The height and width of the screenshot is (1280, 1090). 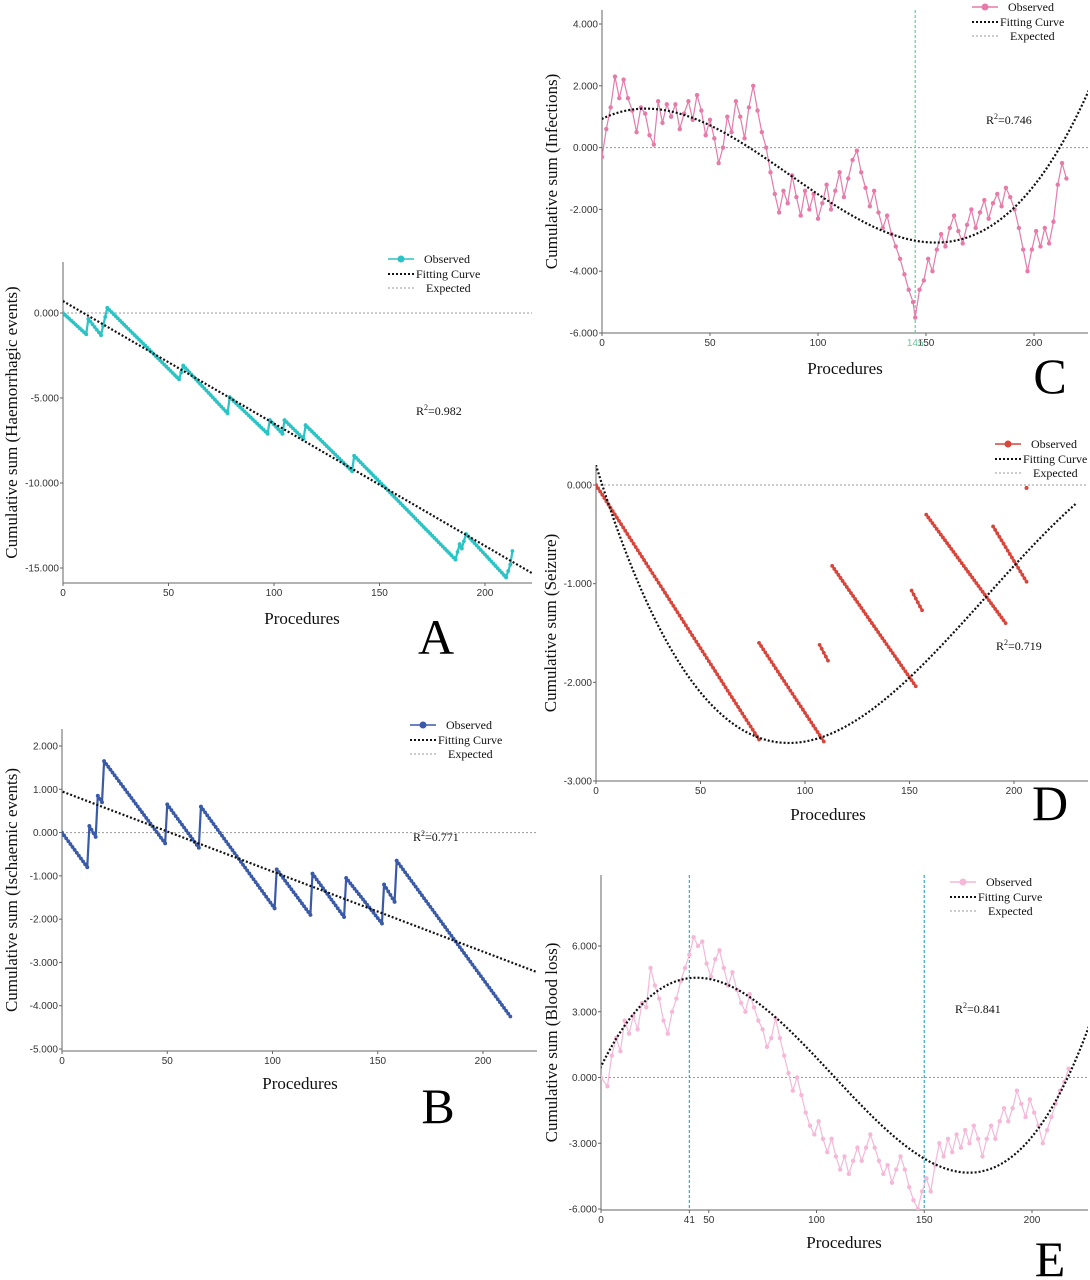 I want to click on legend-observed-label: Observed, so click(x=1031, y=7).